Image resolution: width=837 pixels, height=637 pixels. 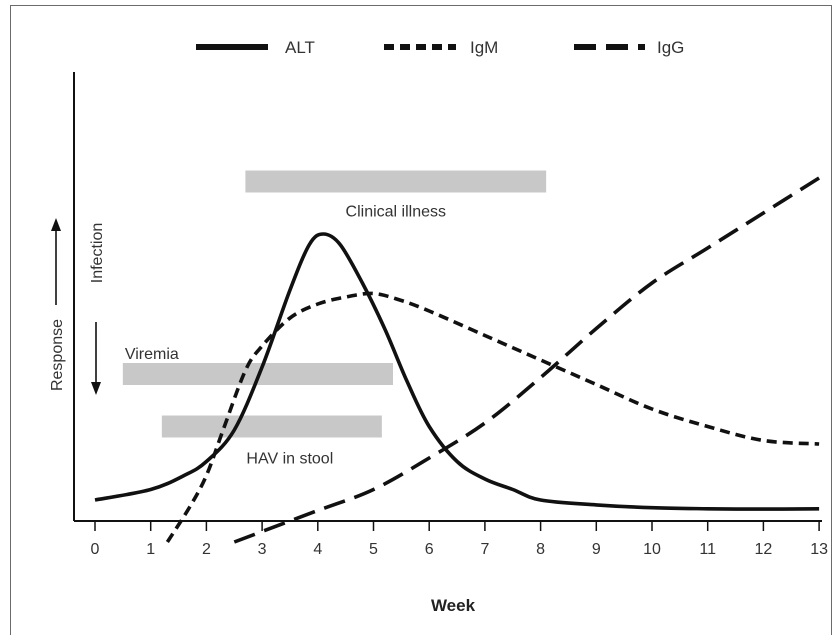 What do you see at coordinates (429, 549) in the screenshot?
I see `x-tick-label: 6` at bounding box center [429, 549].